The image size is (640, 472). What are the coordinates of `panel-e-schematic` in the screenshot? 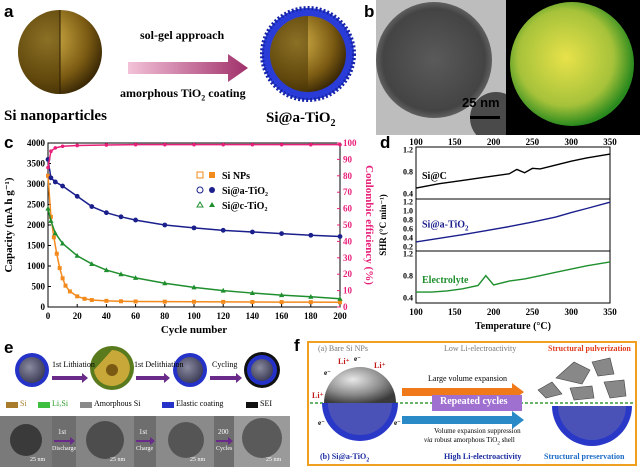 It's located at (145, 406).